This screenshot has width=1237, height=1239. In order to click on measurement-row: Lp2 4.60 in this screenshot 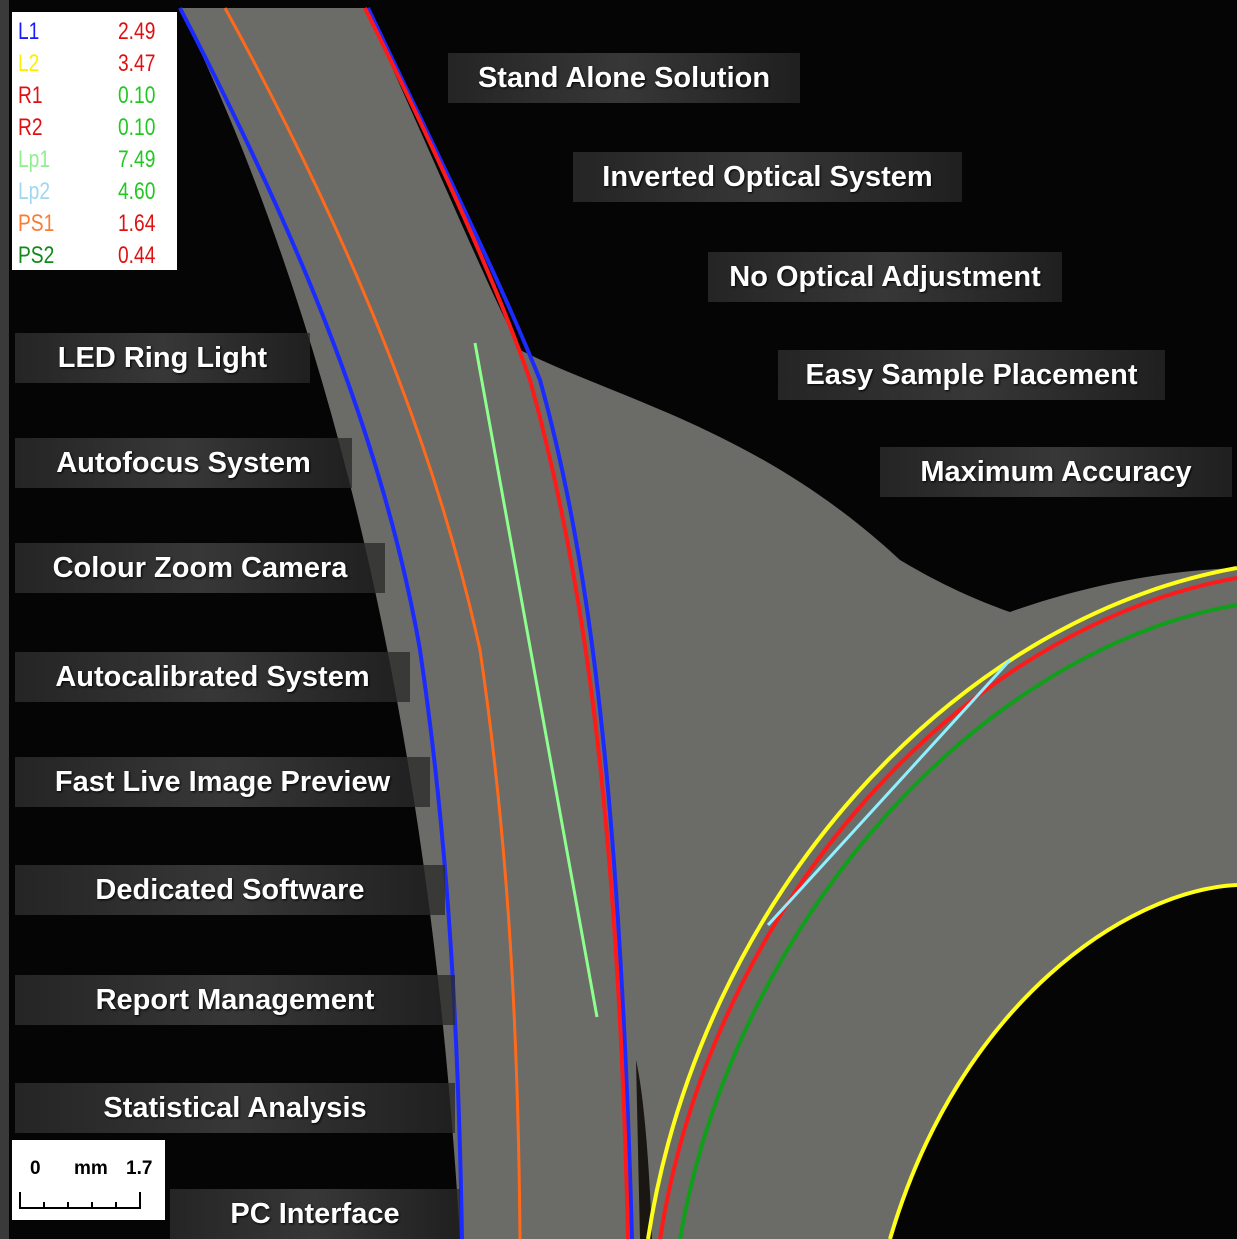, I will do `click(86, 194)`.